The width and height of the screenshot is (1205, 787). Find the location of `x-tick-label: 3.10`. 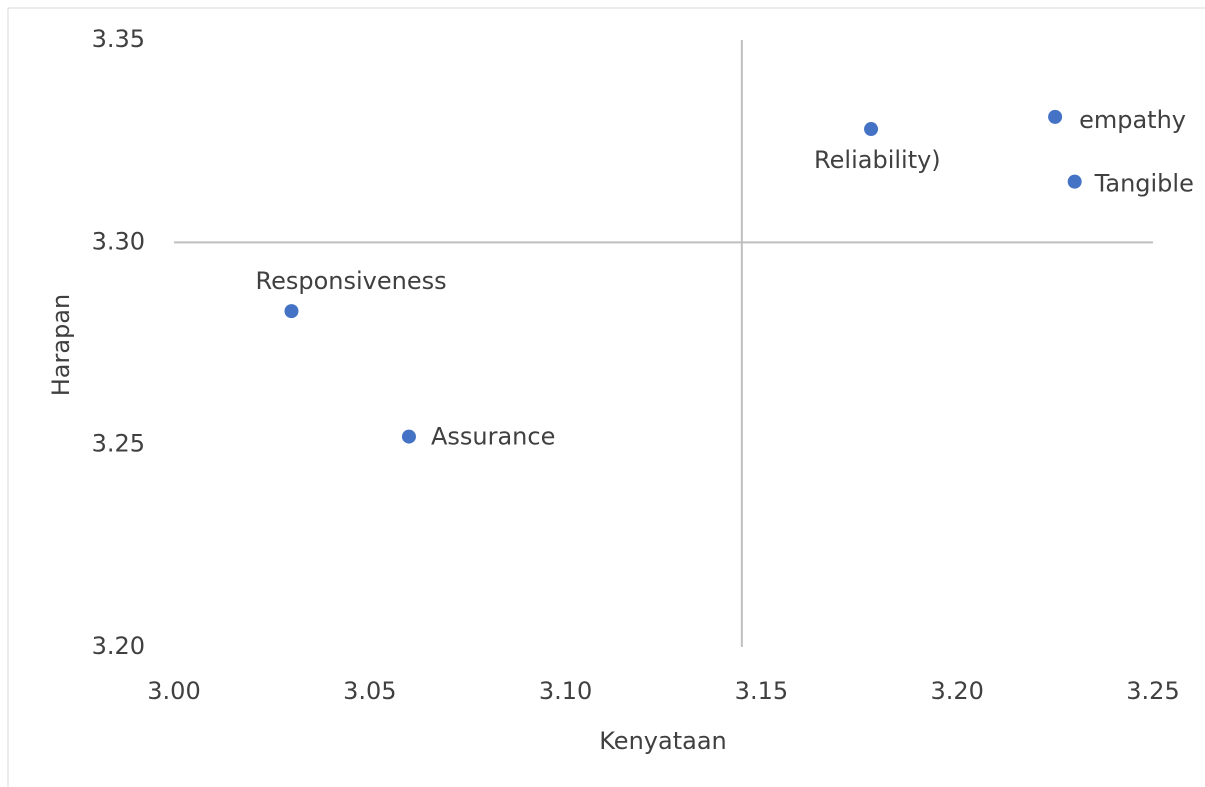

x-tick-label: 3.10 is located at coordinates (565, 691).